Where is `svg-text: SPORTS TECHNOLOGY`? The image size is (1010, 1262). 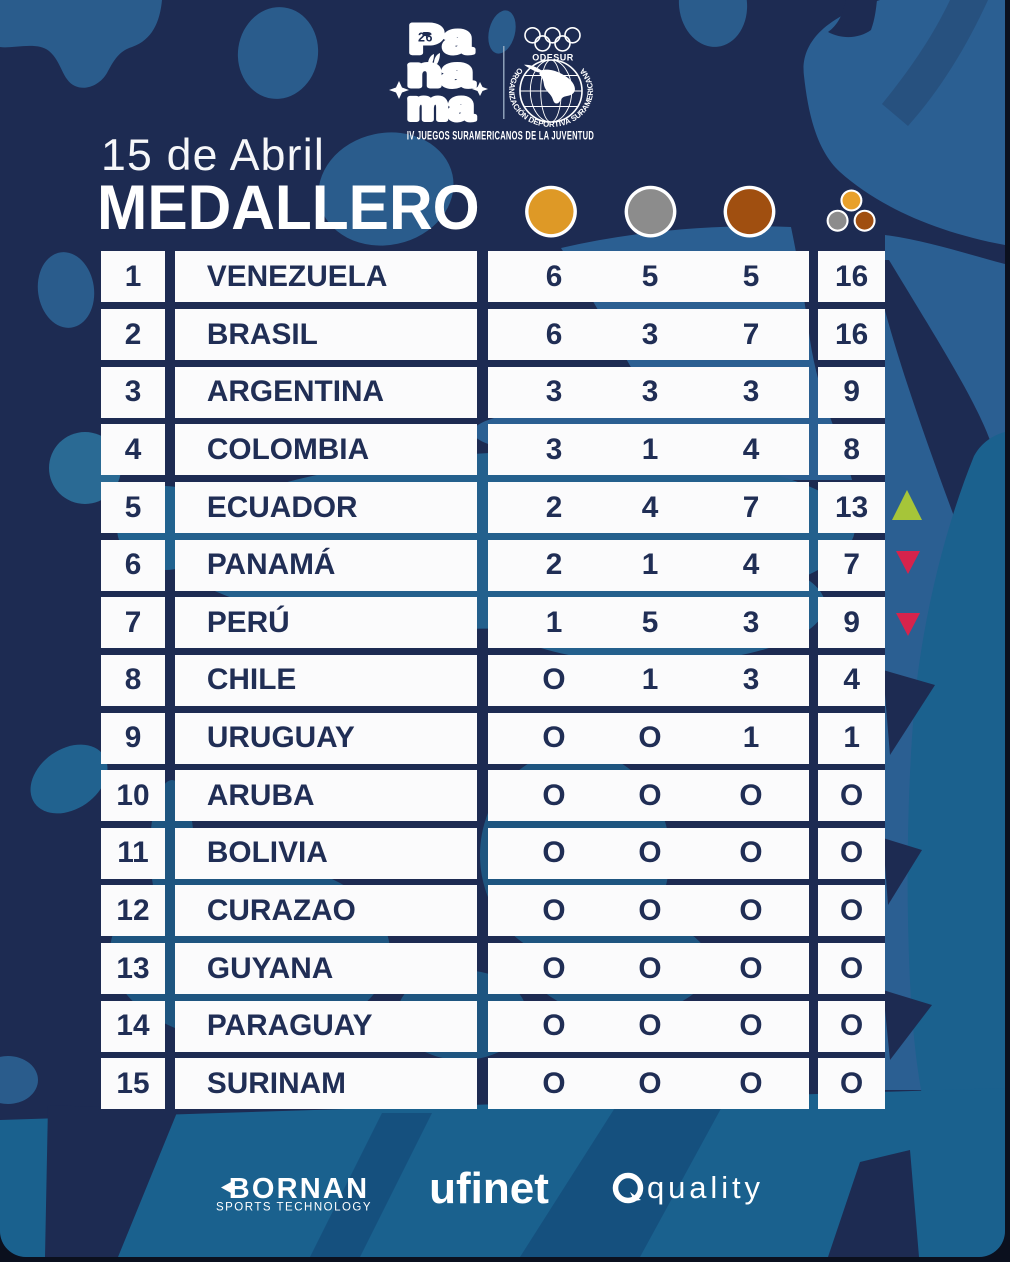
svg-text: SPORTS TECHNOLOGY is located at coordinates (294, 1208).